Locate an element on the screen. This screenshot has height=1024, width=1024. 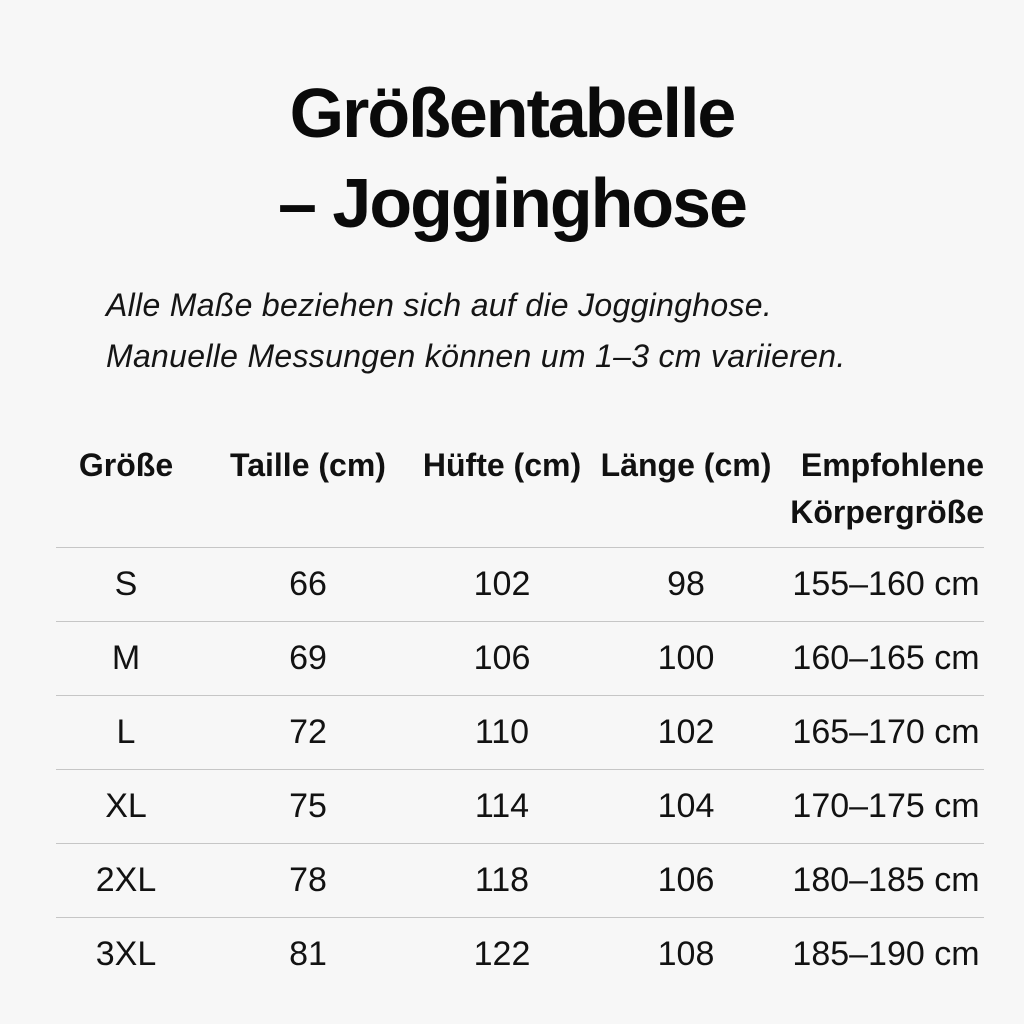
column-header-length: Länge (cm) is located at coordinates (686, 465).